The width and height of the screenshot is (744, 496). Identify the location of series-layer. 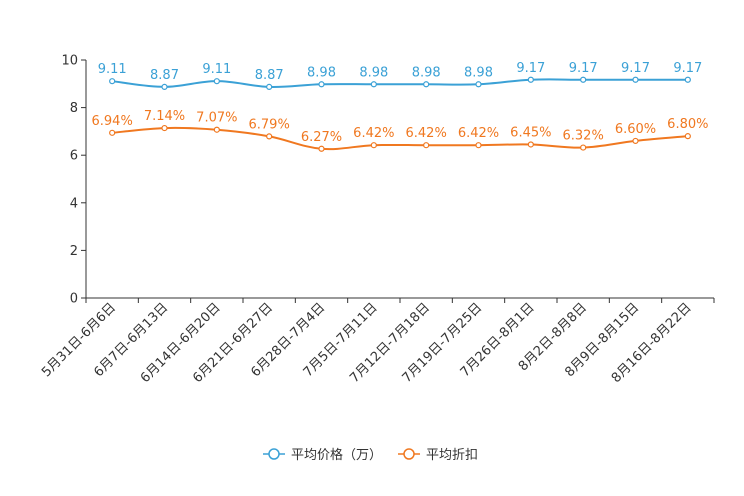
(400, 114).